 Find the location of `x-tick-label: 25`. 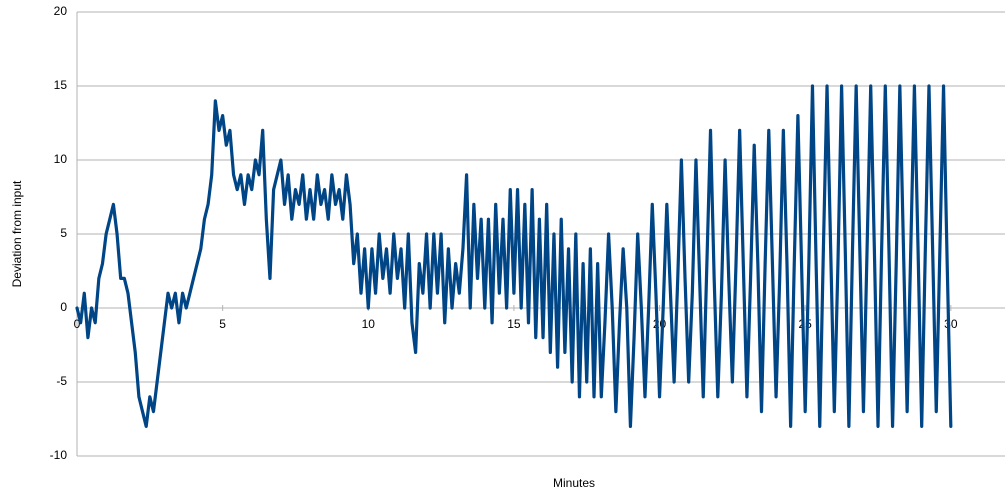

x-tick-label: 25 is located at coordinates (806, 324).